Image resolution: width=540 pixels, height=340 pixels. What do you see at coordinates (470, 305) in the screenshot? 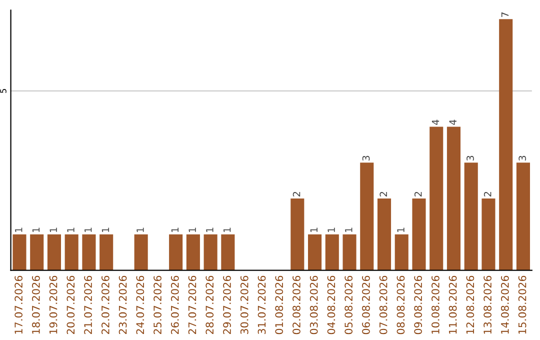
I see `x-tick-label: 12.08.2026` at bounding box center [470, 305].